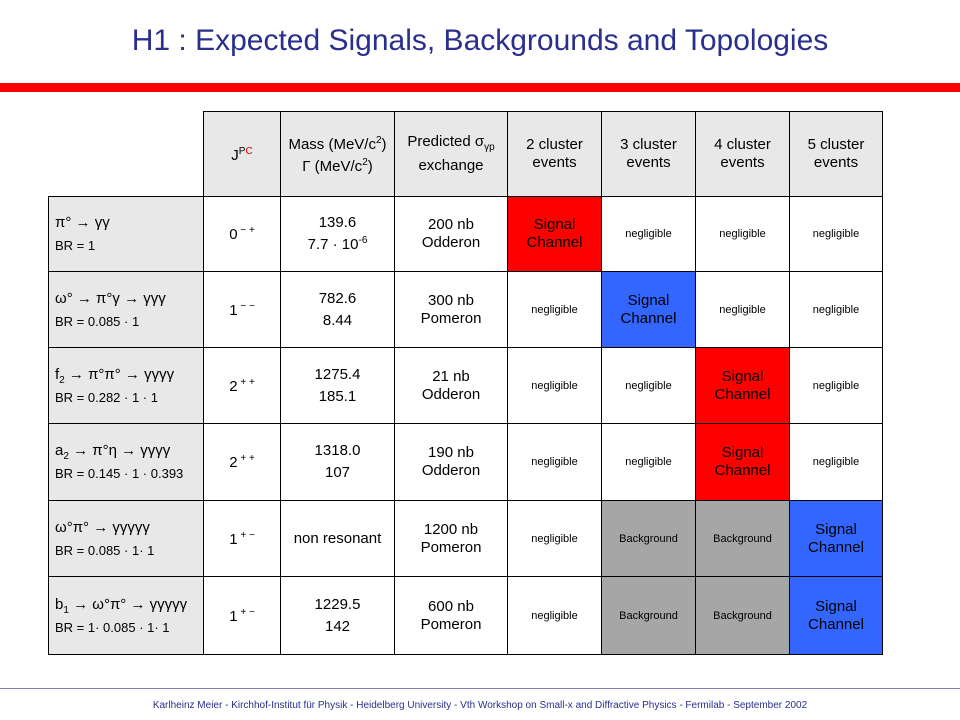 This screenshot has width=960, height=720. I want to click on cross-section-cell: 21 nb Odderon, so click(451, 385).